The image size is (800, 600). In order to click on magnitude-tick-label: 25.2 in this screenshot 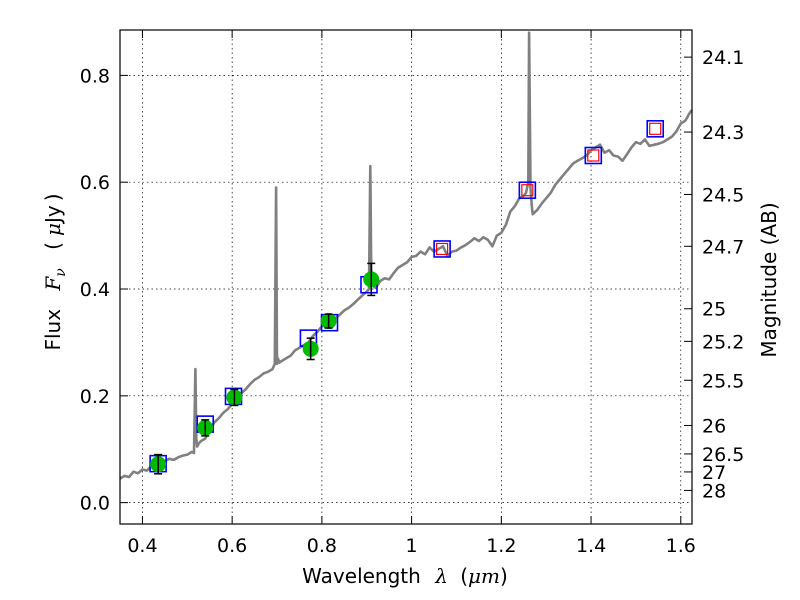, I will do `click(723, 342)`.